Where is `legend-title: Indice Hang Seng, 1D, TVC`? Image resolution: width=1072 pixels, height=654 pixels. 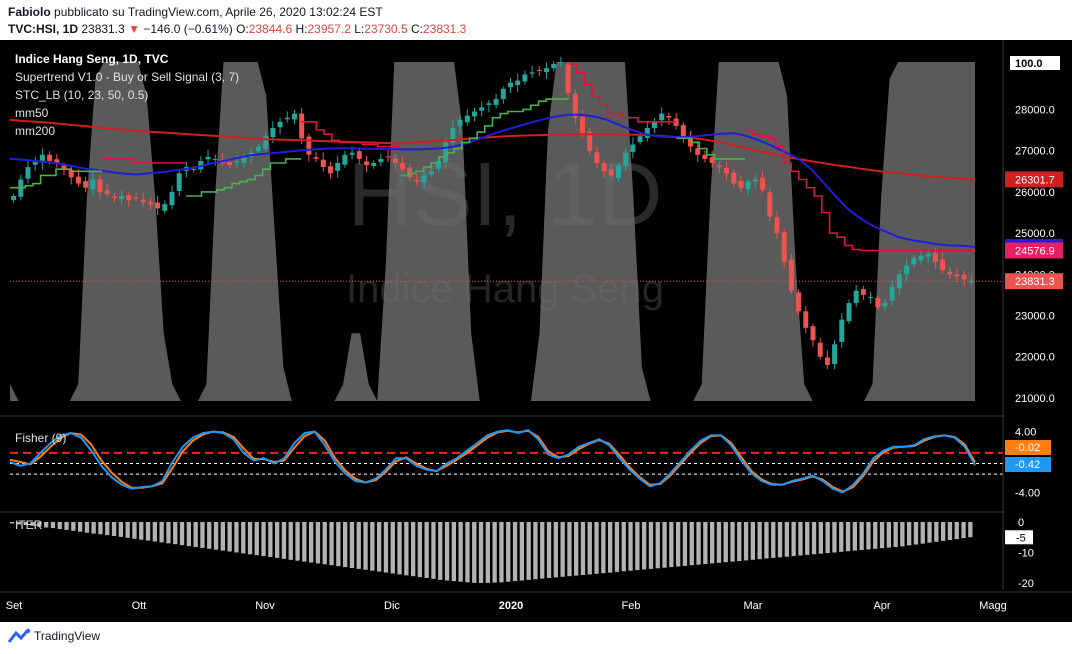 legend-title: Indice Hang Seng, 1D, TVC is located at coordinates (92, 59).